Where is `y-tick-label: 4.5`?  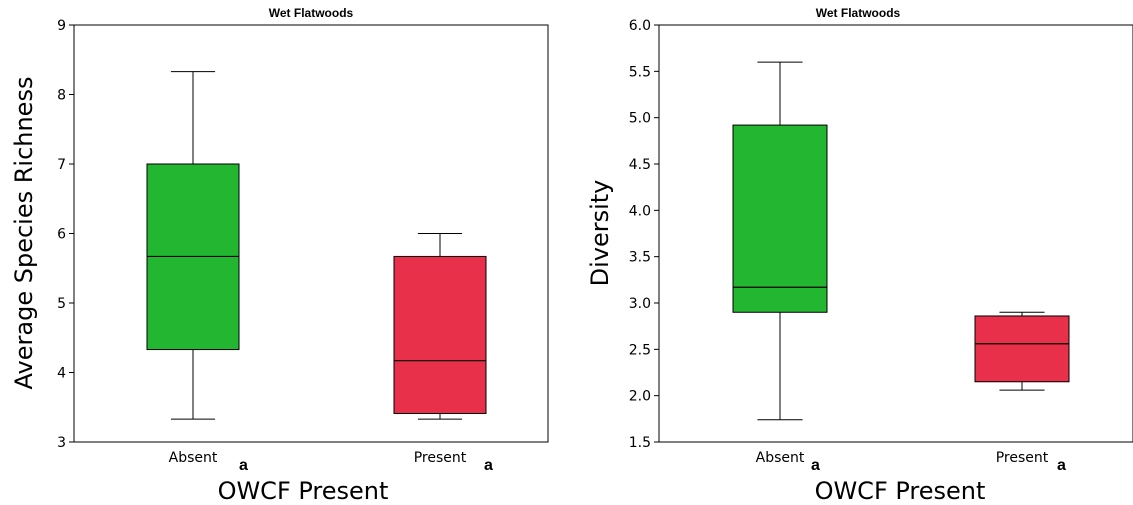 y-tick-label: 4.5 is located at coordinates (640, 165).